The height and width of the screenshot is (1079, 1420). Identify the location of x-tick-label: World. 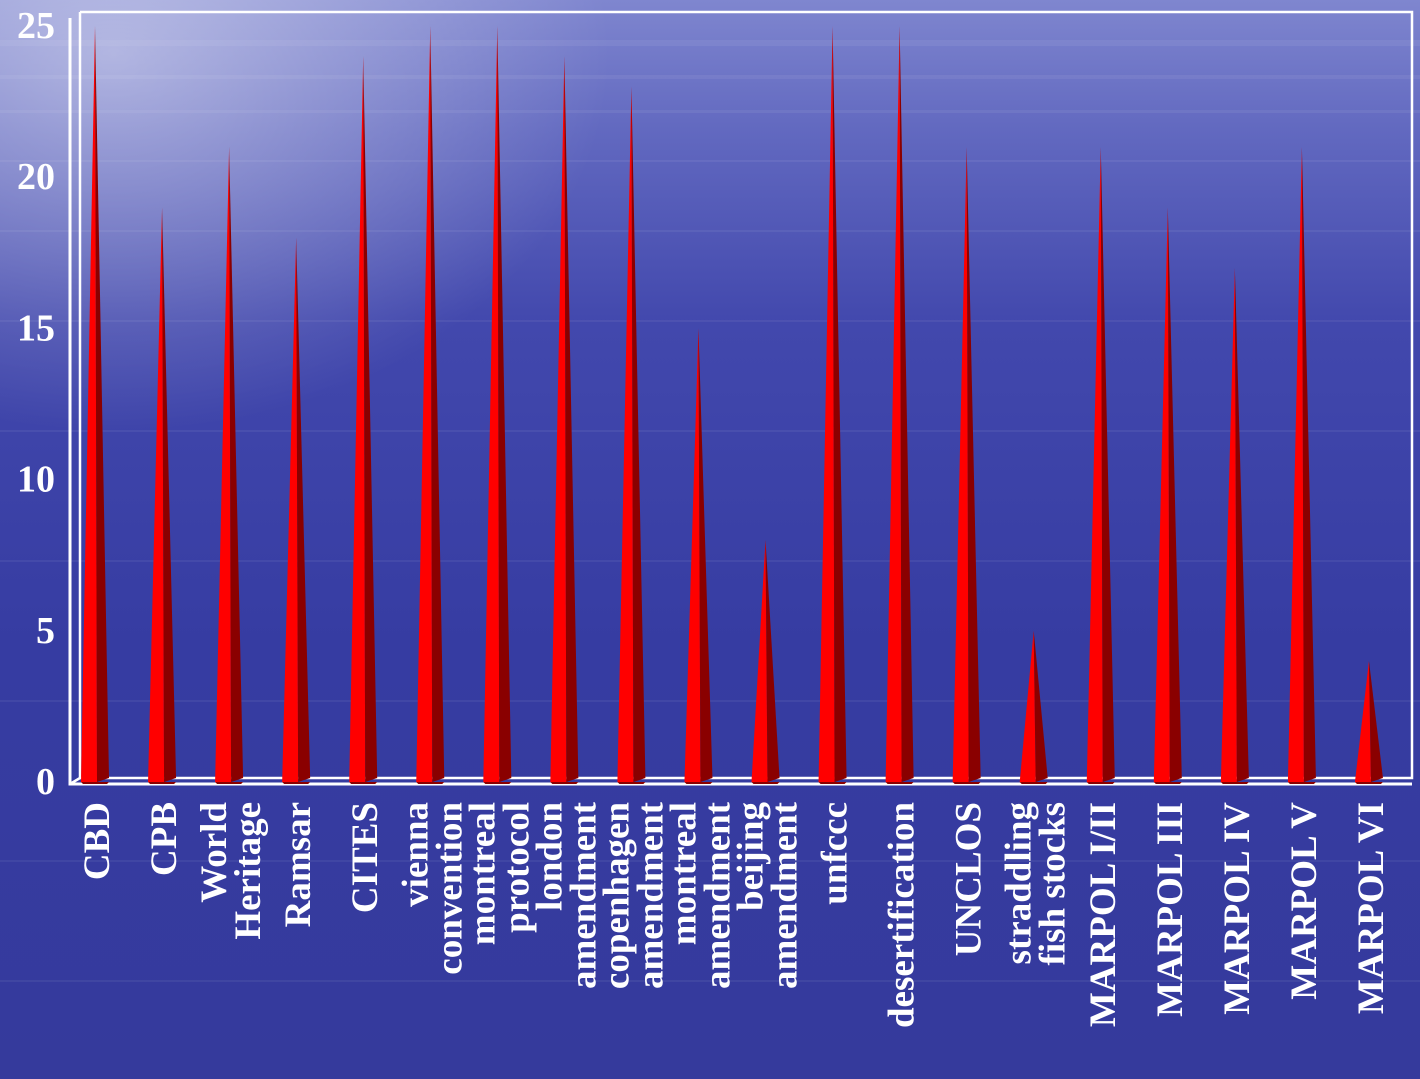
(214, 852).